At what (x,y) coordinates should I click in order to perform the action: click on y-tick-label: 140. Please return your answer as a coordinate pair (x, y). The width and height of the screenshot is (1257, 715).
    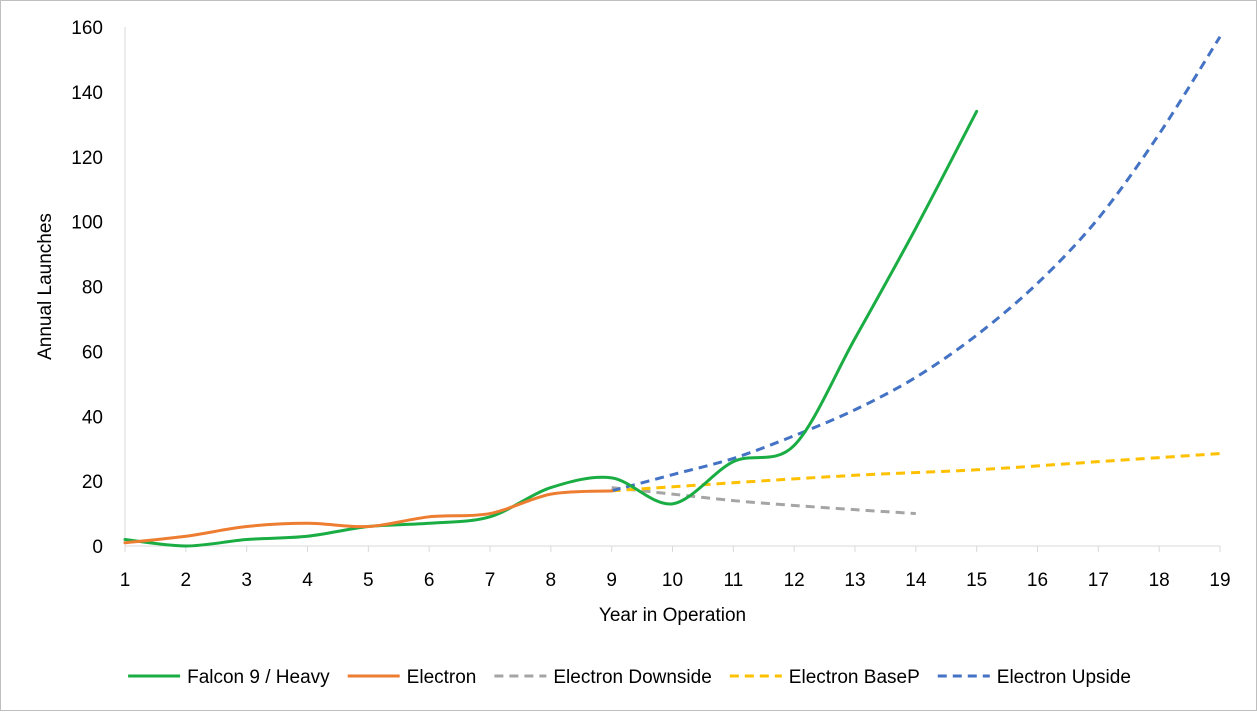
    Looking at the image, I should click on (87, 93).